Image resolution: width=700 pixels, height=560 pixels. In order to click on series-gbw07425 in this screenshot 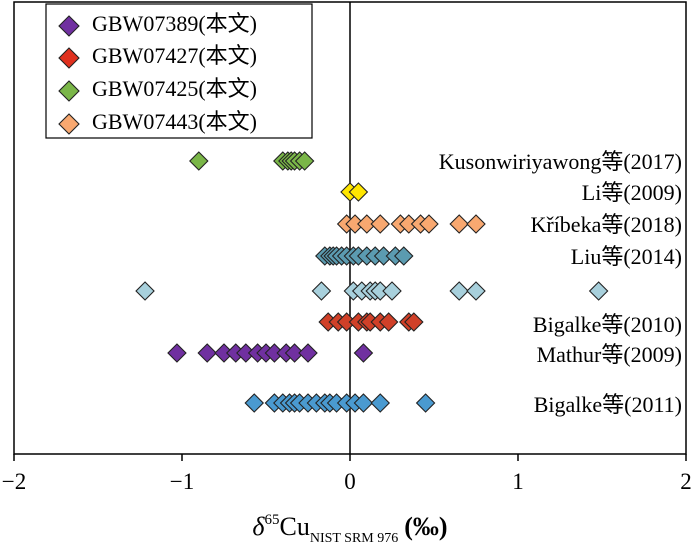, I will do `click(252, 161)`.